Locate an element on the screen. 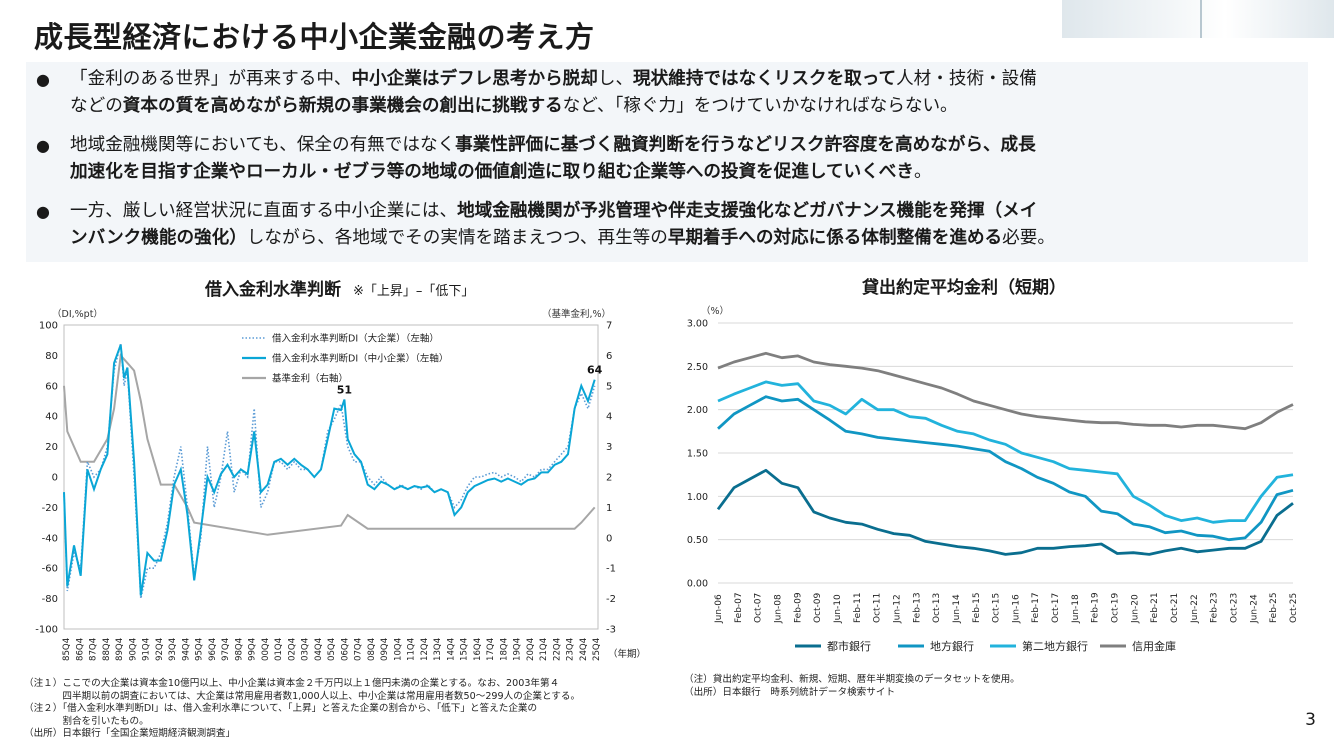  legend-label: 地方銀行 is located at coordinates (952, 646).